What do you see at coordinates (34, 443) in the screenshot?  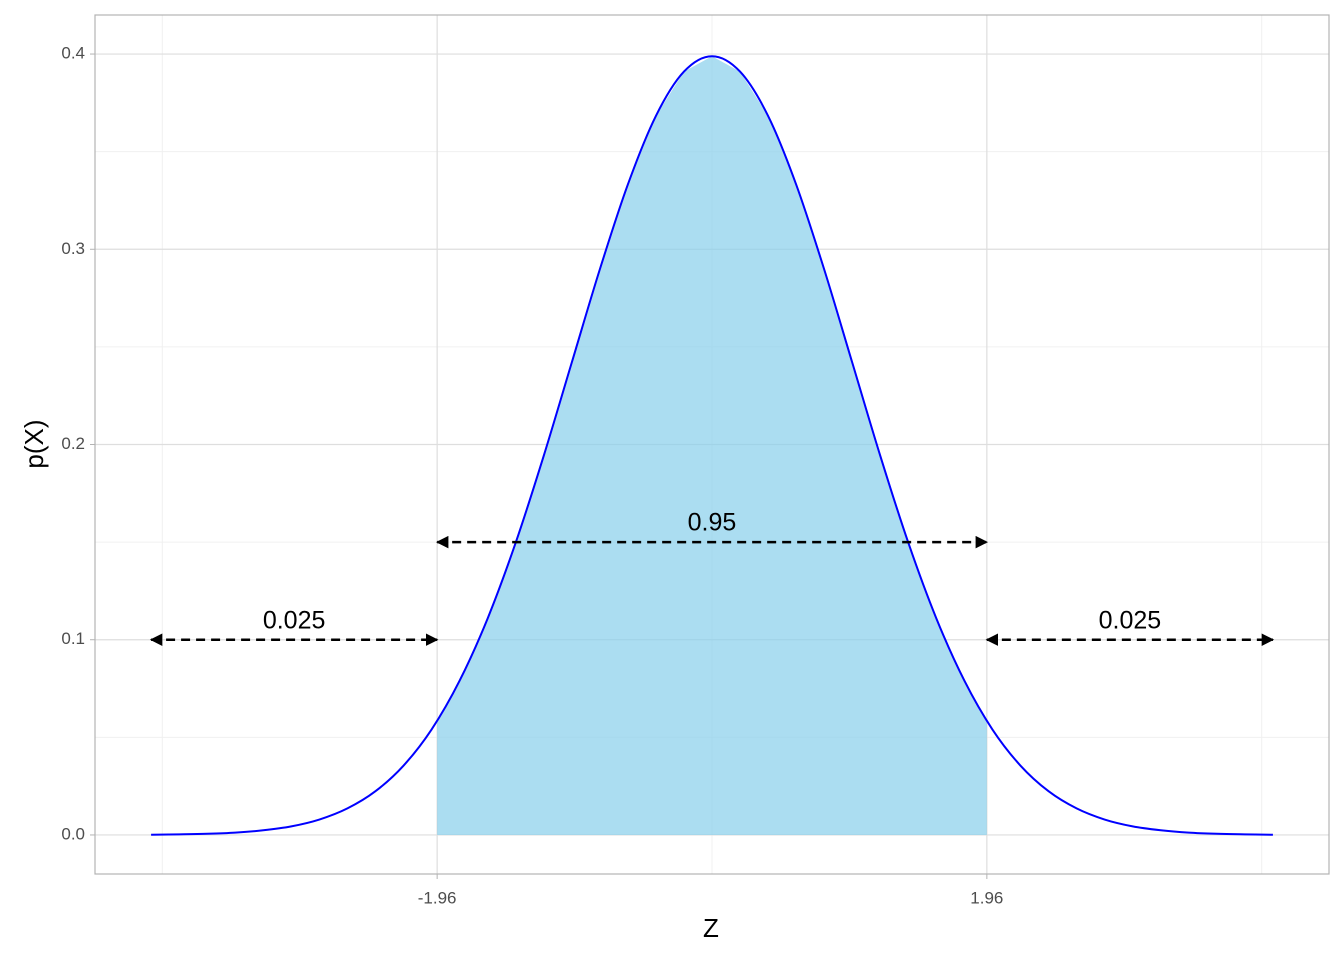 I see `y-axis-title: p(X)` at bounding box center [34, 443].